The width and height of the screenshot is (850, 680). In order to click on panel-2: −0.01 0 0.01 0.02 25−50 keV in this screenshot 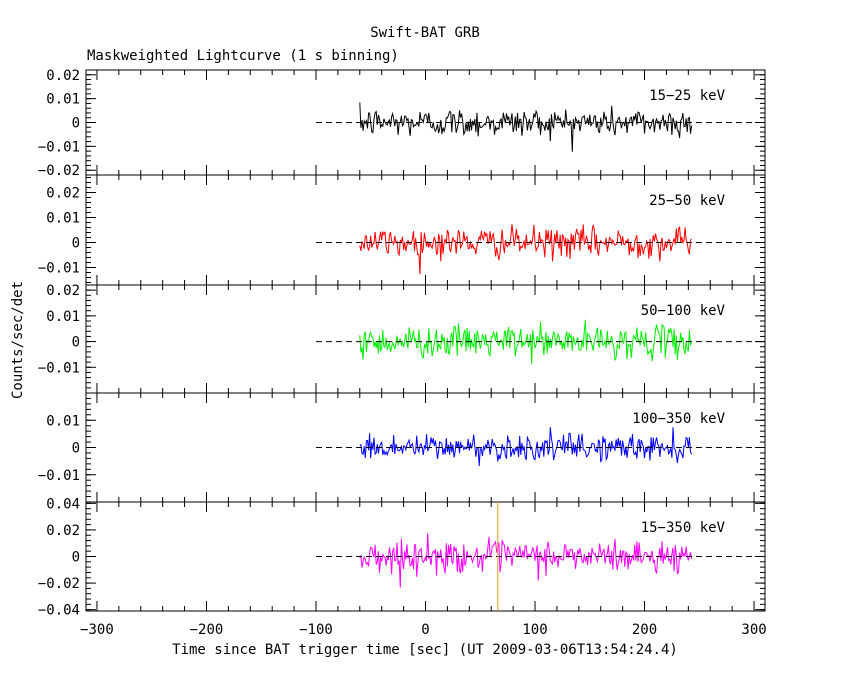, I will do `click(402, 230)`.